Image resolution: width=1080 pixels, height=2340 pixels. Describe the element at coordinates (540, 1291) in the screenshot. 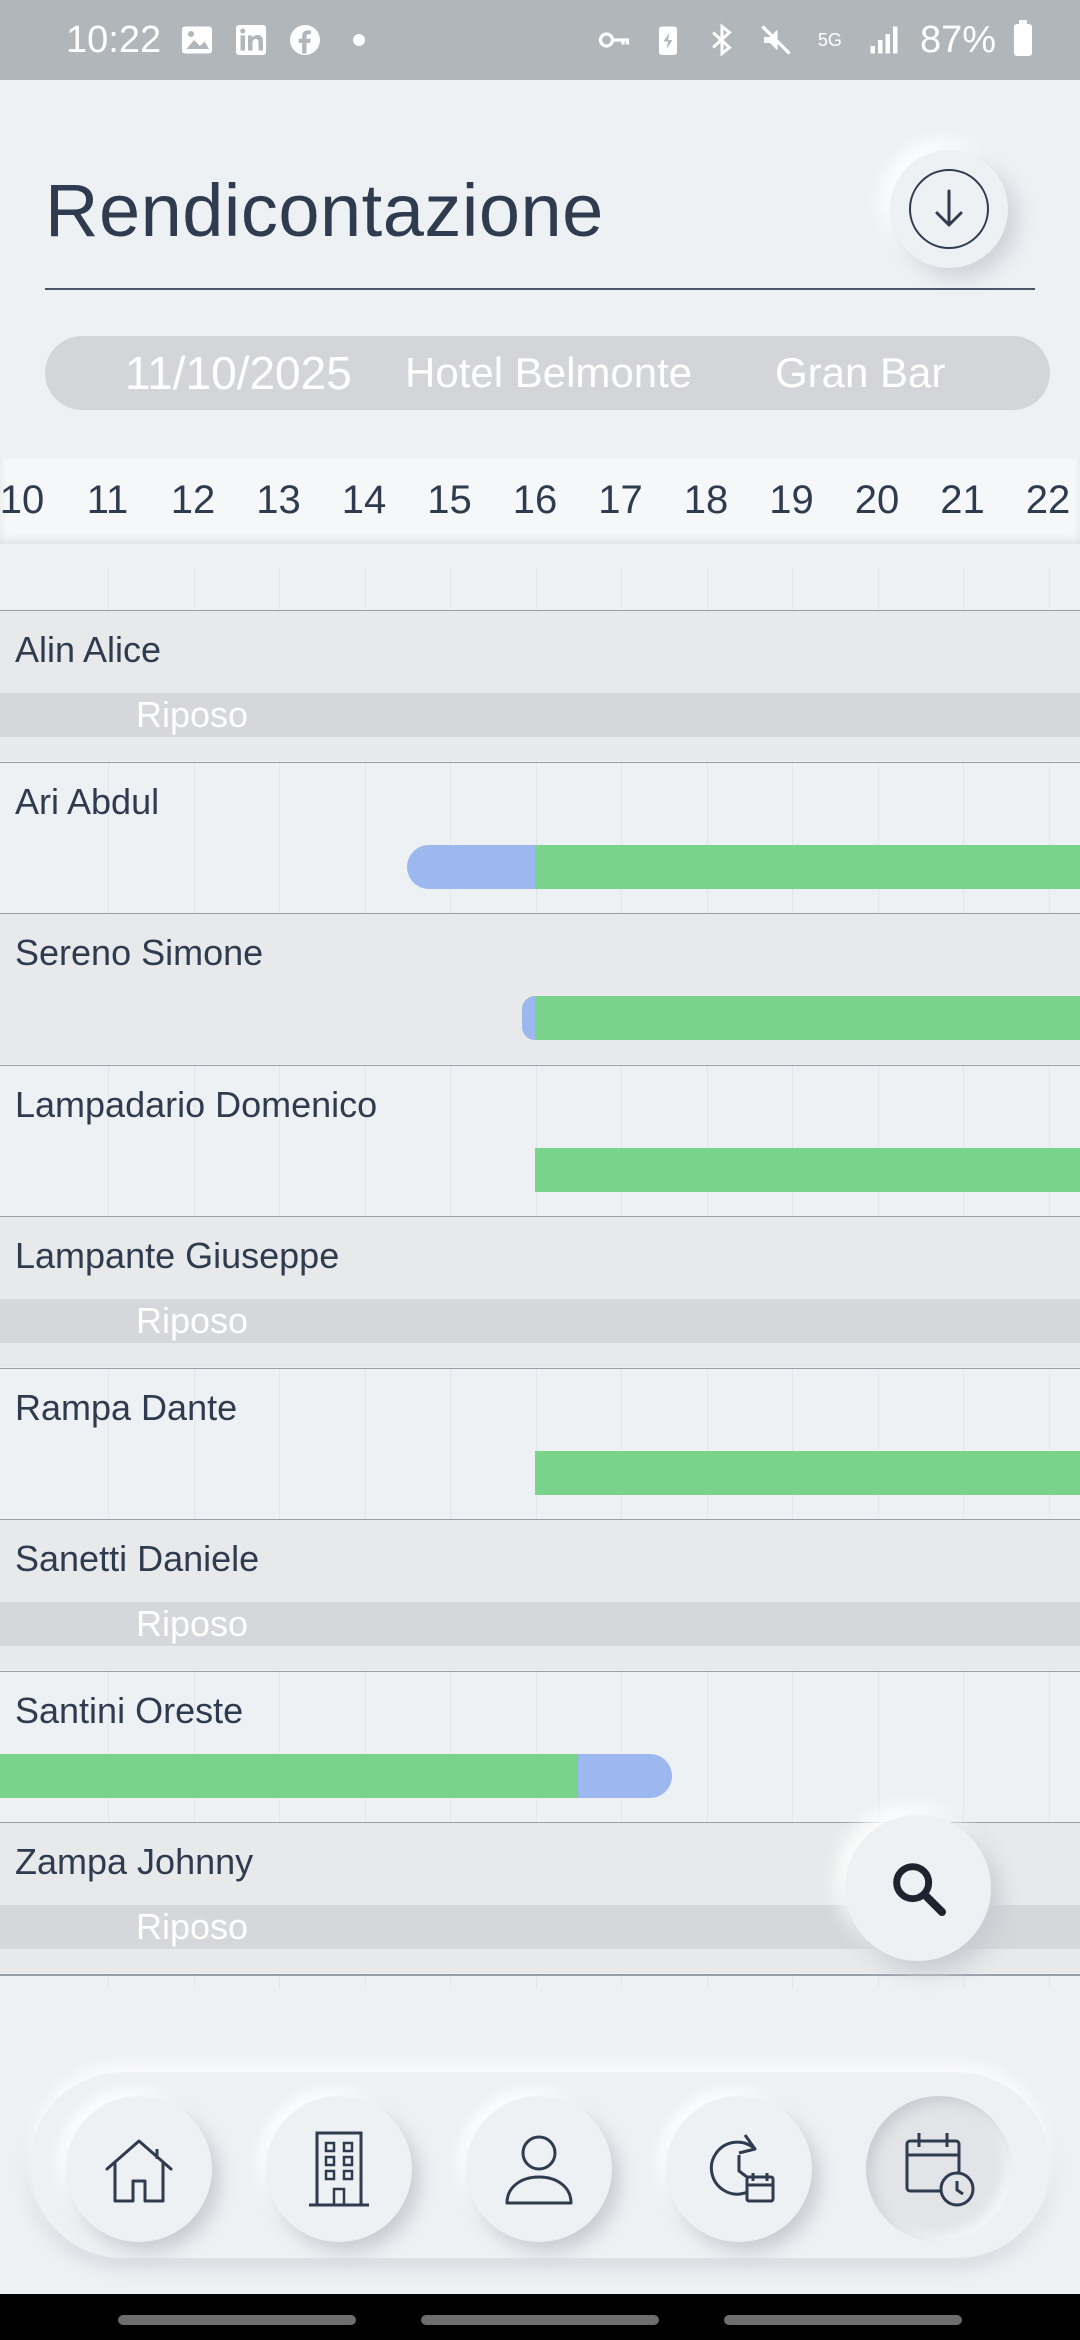

I see `employee-row: Lampante Giuseppe Riposo` at that location.